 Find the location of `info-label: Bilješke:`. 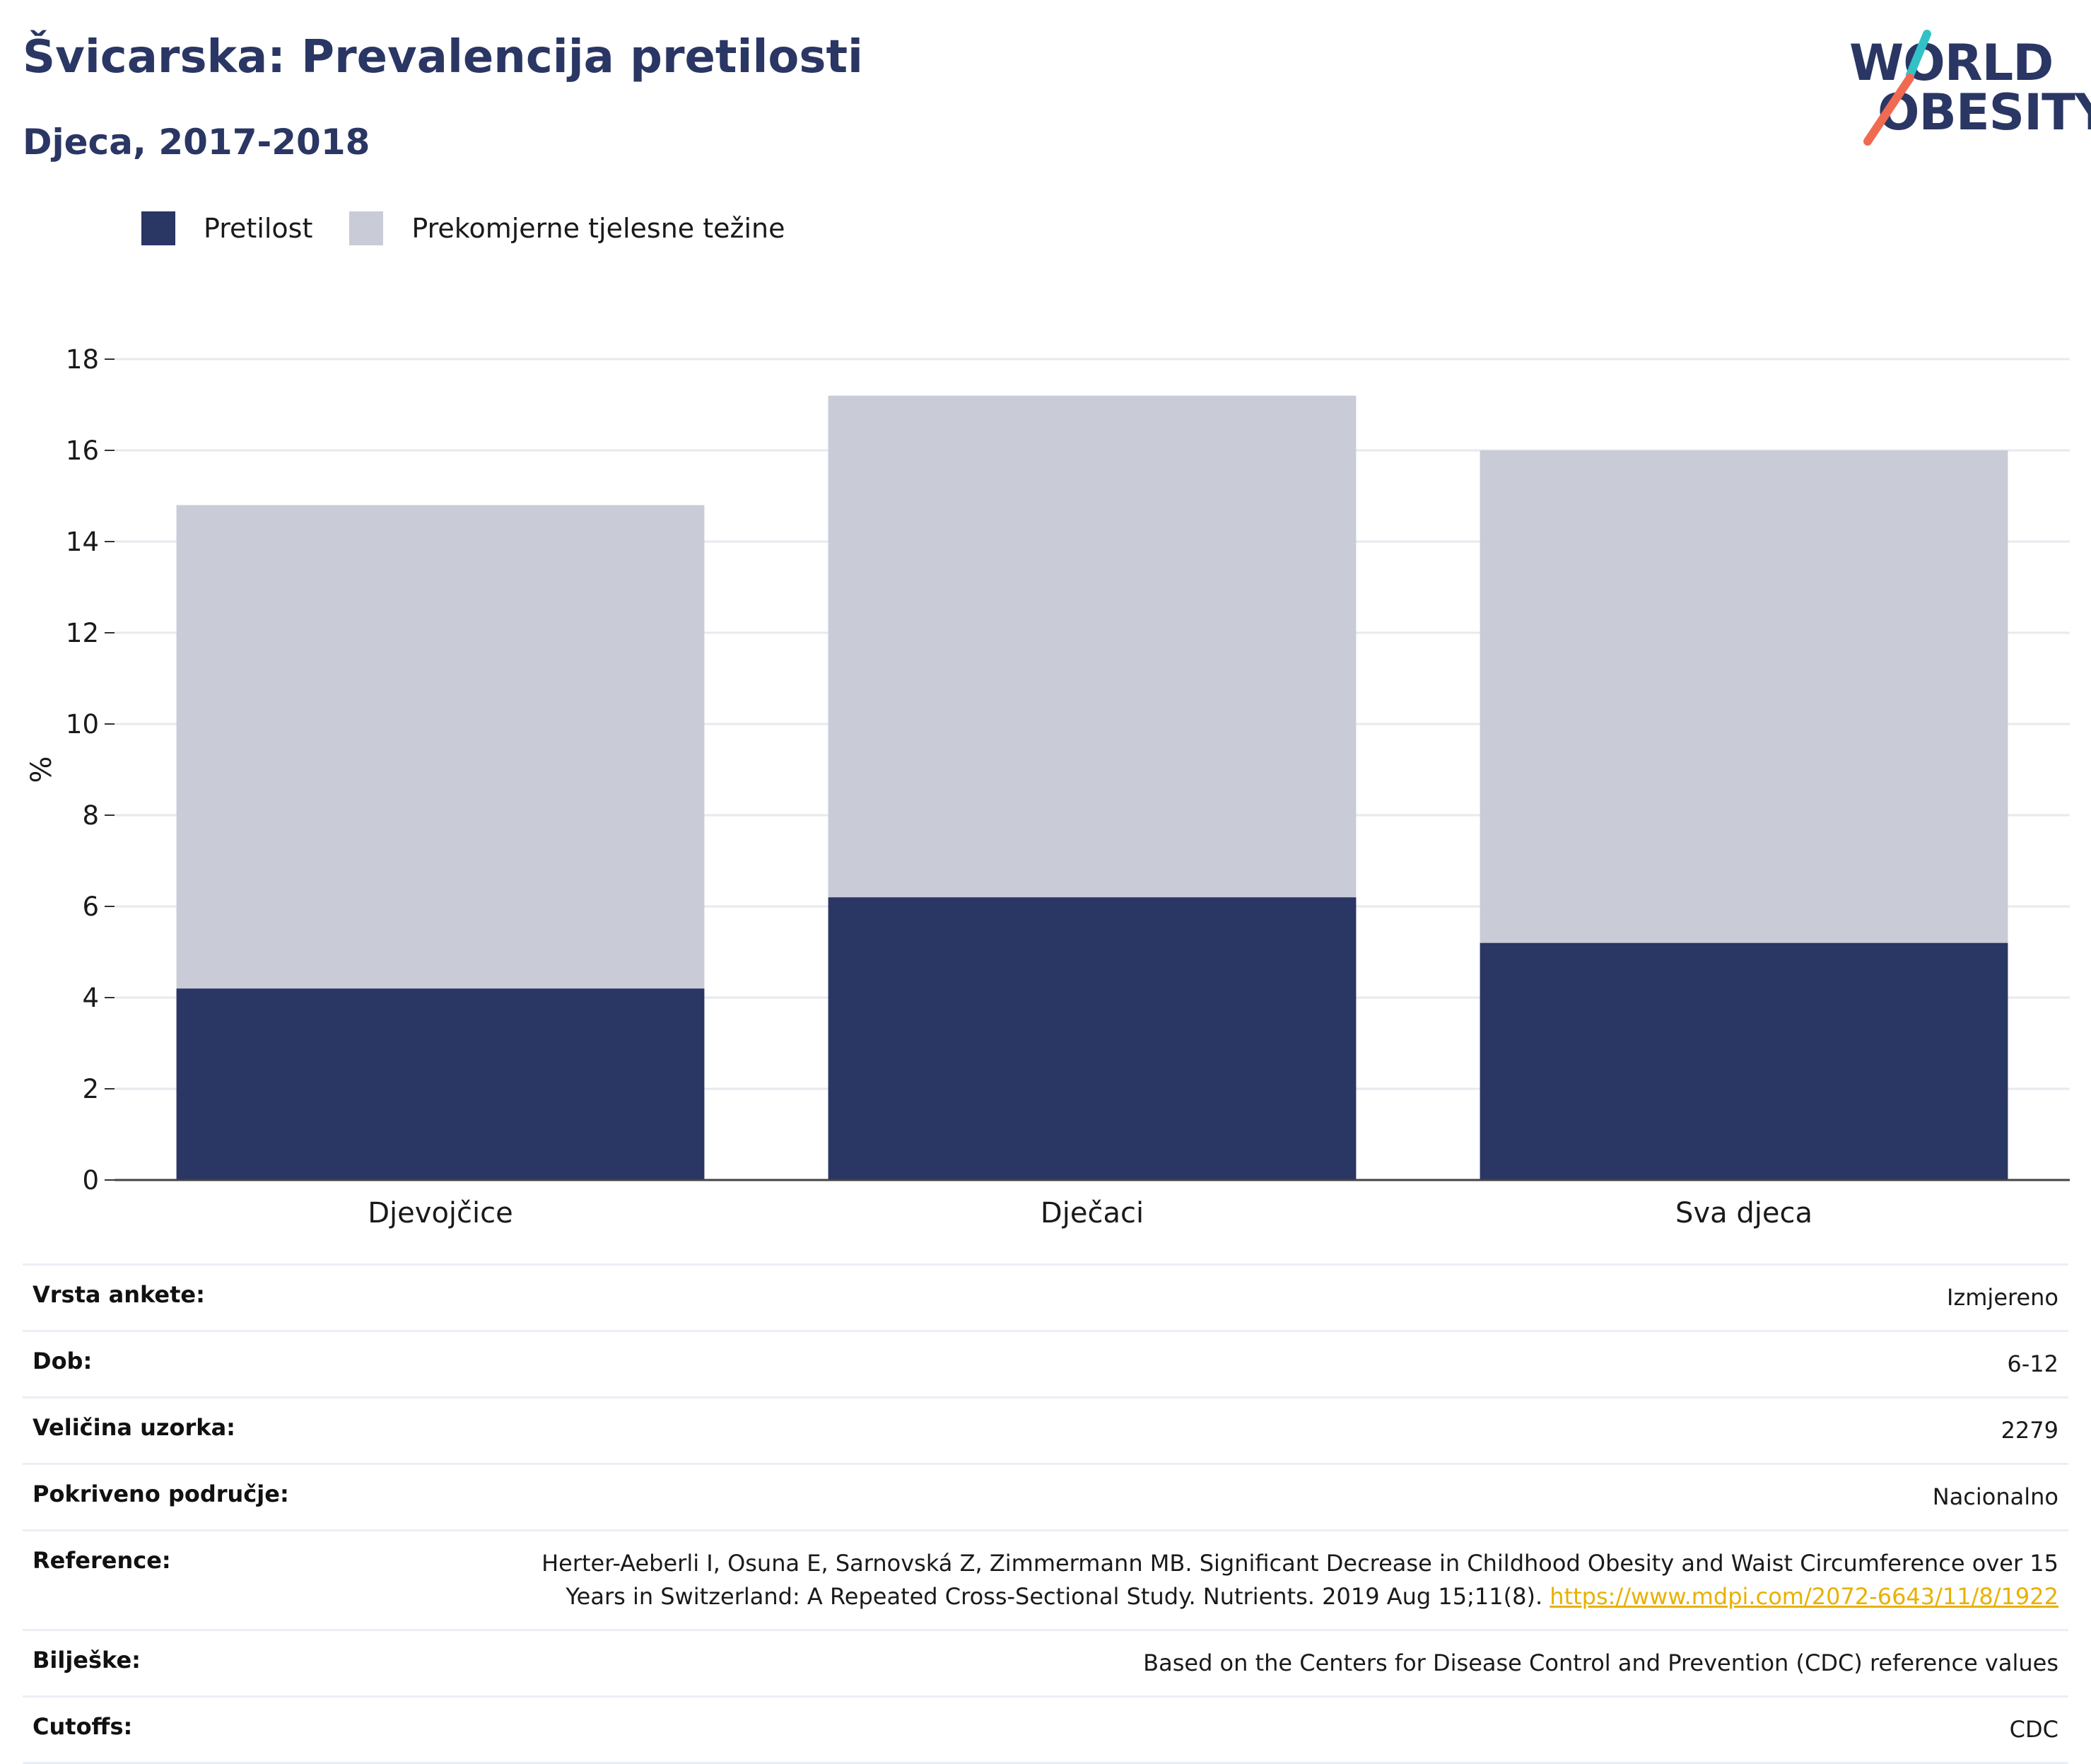

info-label: Bilješke: is located at coordinates (87, 1660).